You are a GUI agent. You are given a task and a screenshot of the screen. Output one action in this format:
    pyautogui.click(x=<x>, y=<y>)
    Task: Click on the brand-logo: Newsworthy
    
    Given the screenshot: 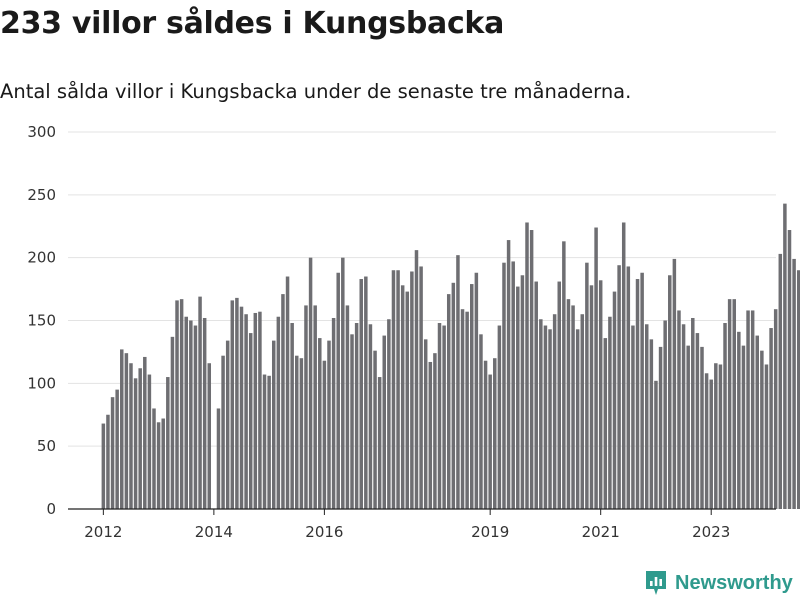 What is the action you would take?
    pyautogui.click(x=718, y=583)
    